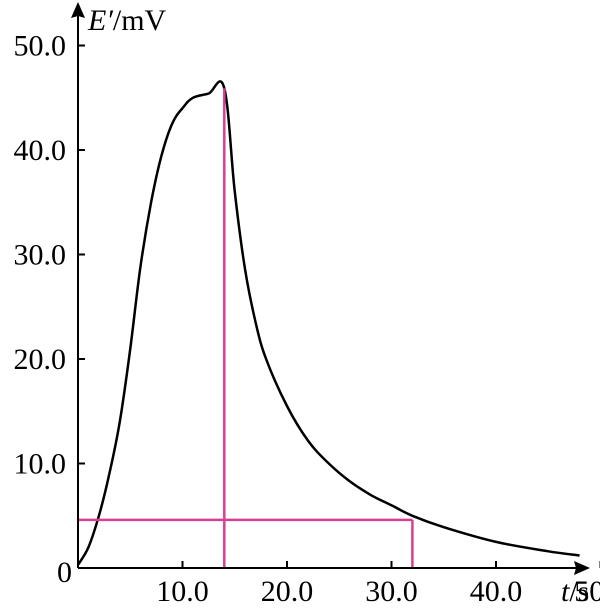 Image resolution: width=600 pixels, height=608 pixels. What do you see at coordinates (40, 255) in the screenshot?
I see `y-tick-label: 30.0` at bounding box center [40, 255].